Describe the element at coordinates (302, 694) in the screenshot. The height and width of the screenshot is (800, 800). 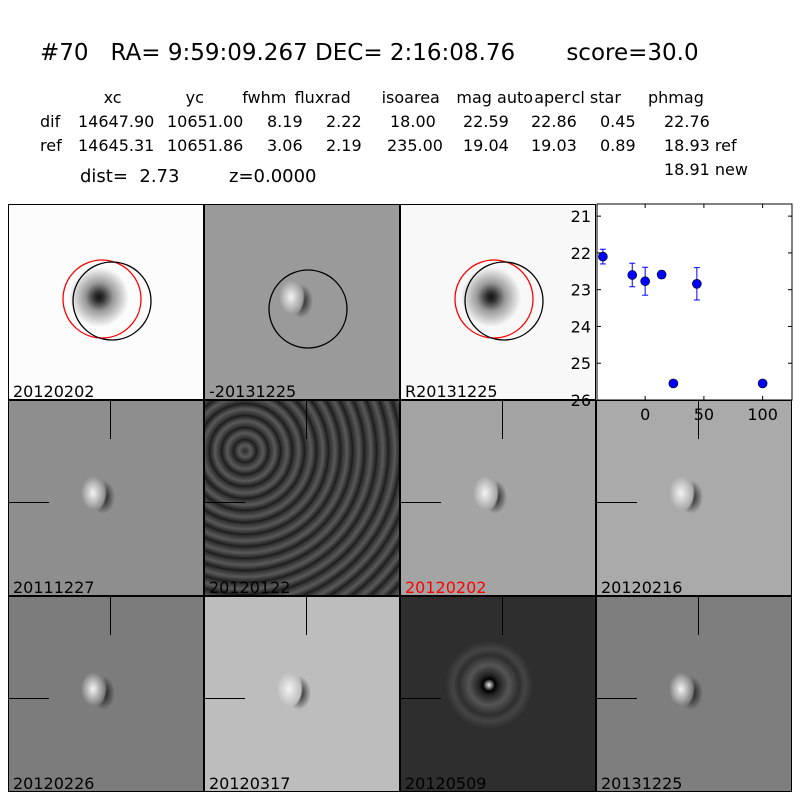
I see `image-stamp: 20120317` at that location.